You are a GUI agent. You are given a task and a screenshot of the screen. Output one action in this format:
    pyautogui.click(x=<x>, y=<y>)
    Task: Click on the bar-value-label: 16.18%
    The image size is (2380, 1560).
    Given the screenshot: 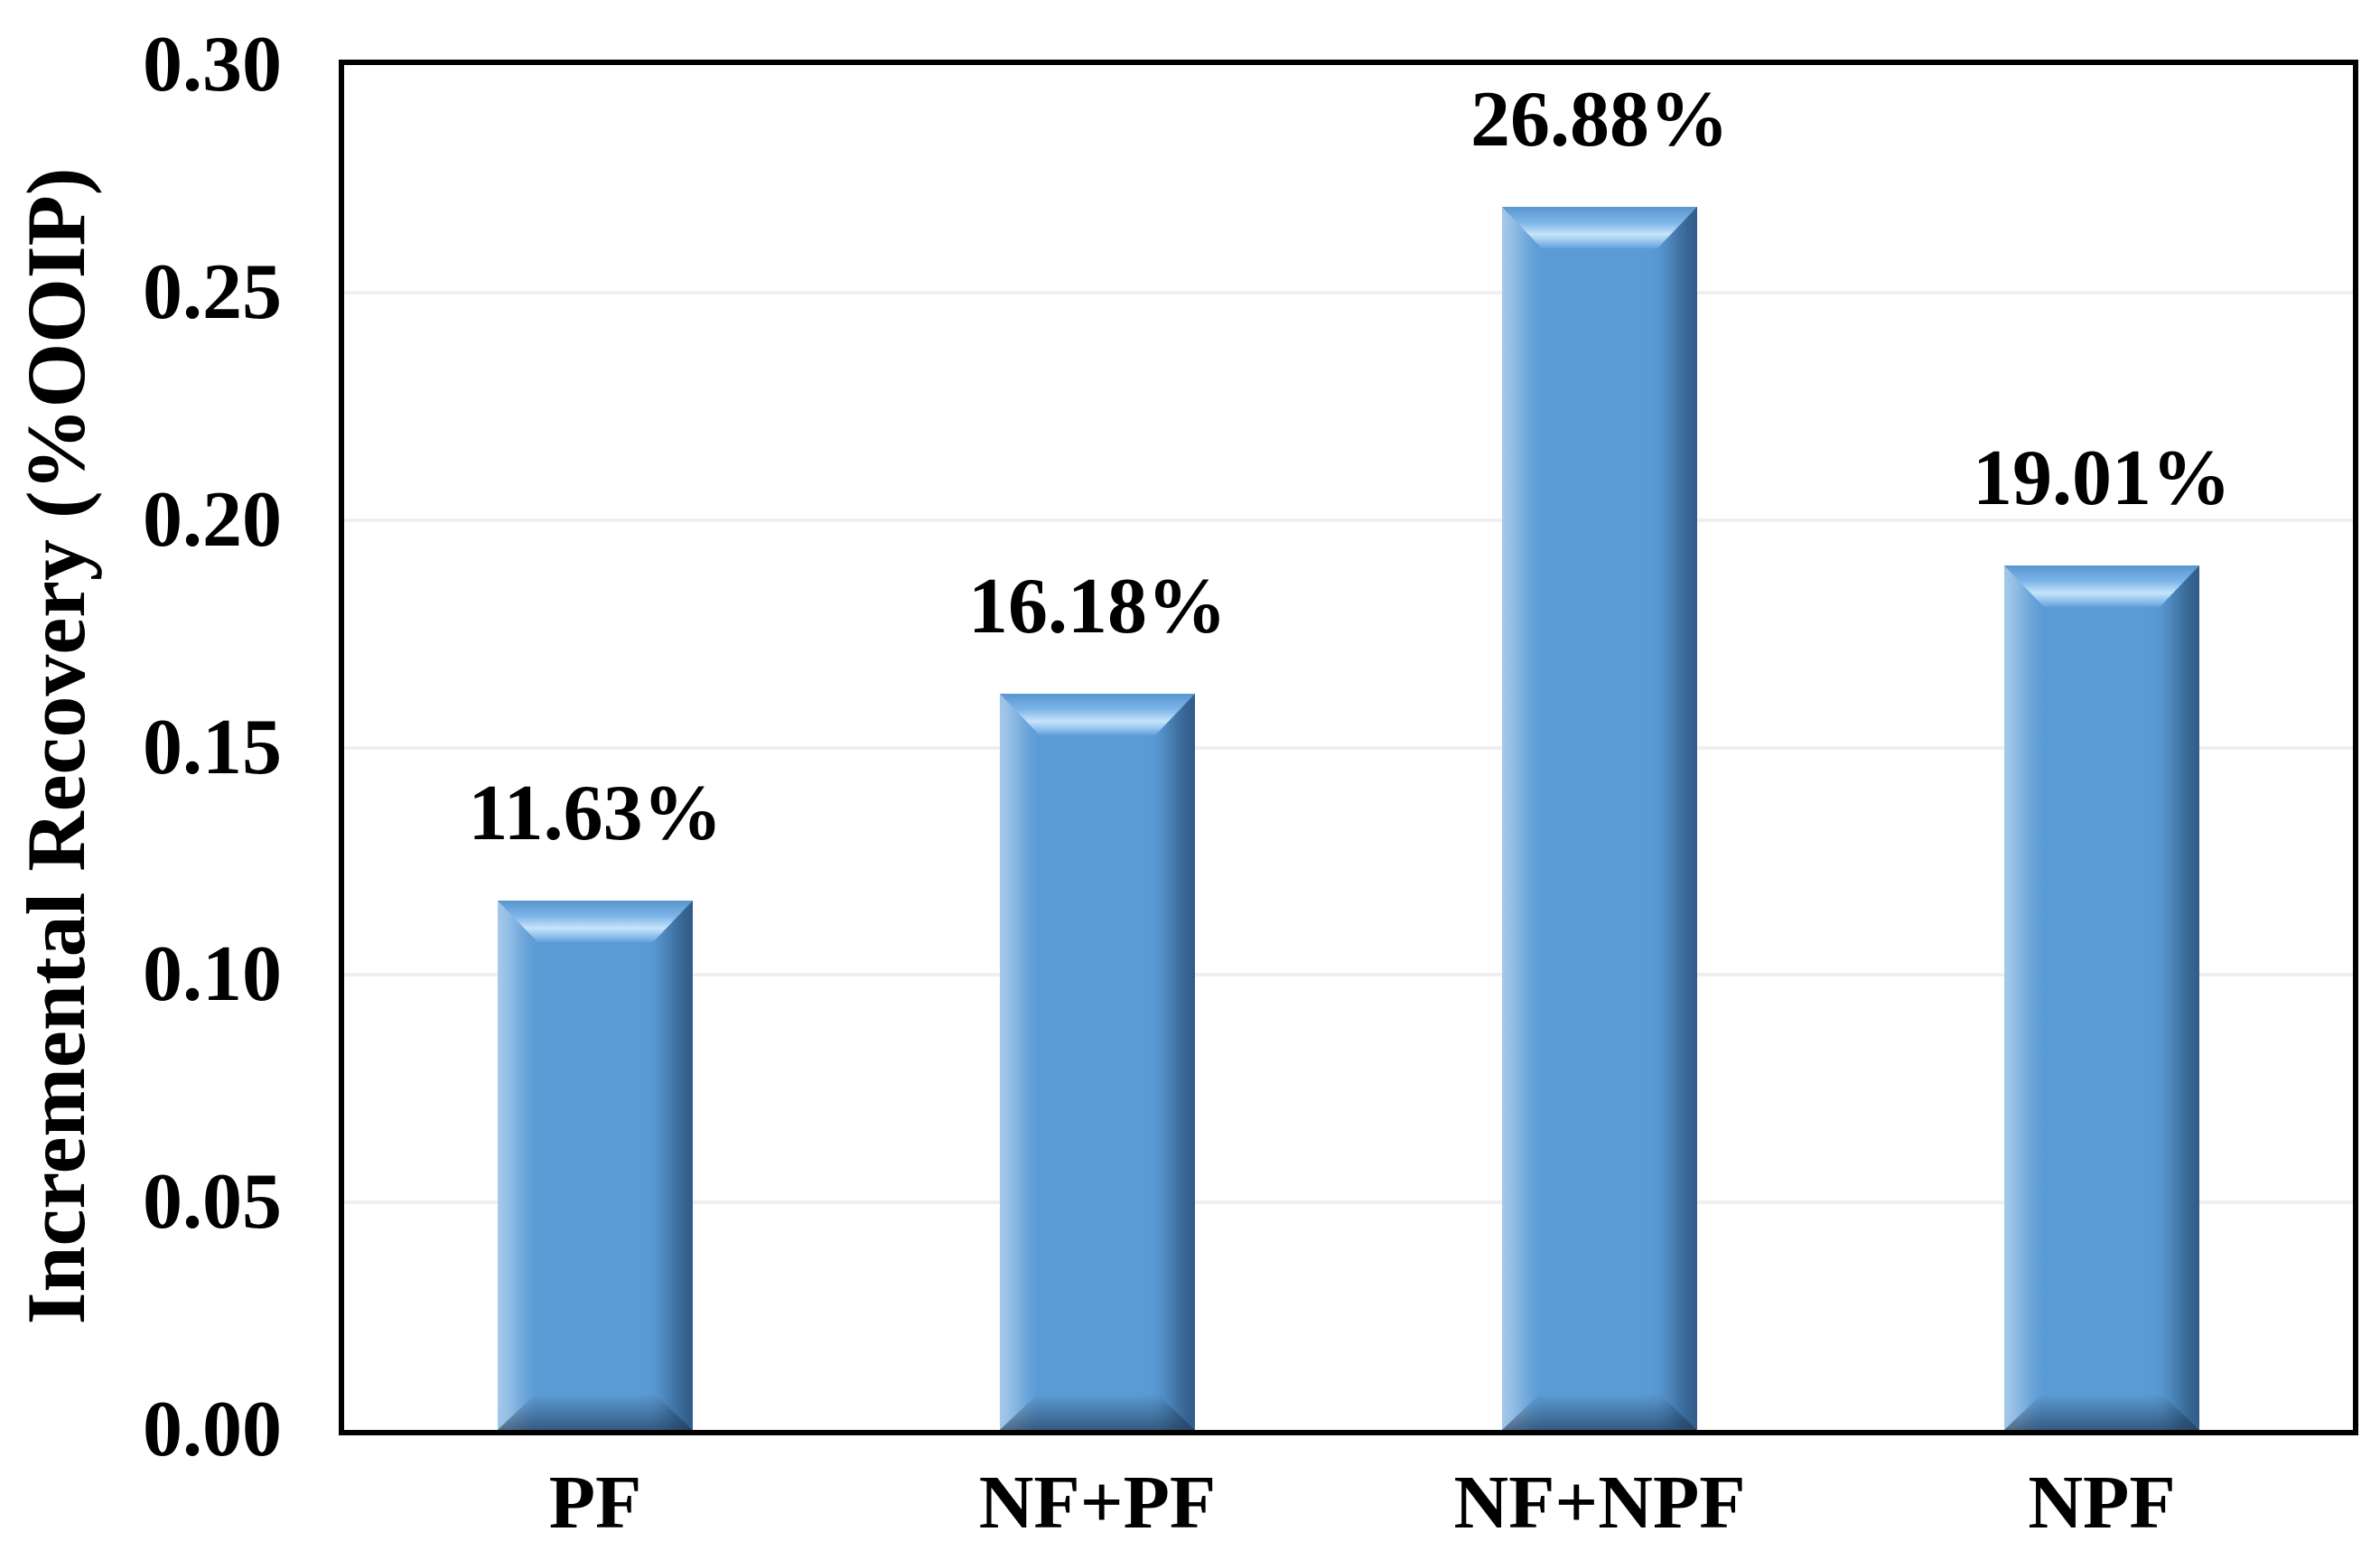 What is the action you would take?
    pyautogui.click(x=1097, y=606)
    